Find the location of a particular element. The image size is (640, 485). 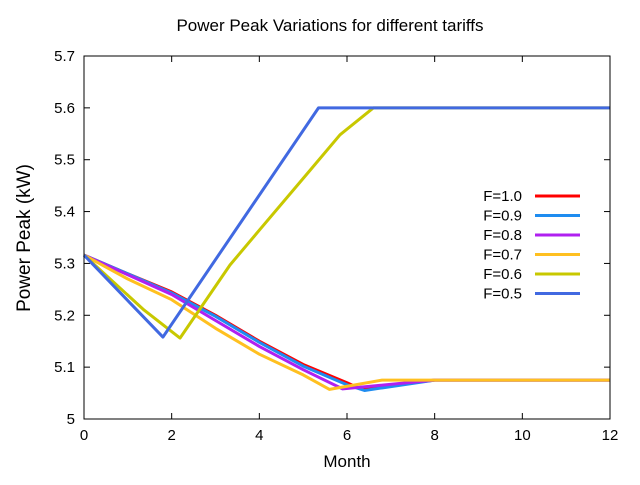

legend-label: F=0.7 is located at coordinates (502, 255).